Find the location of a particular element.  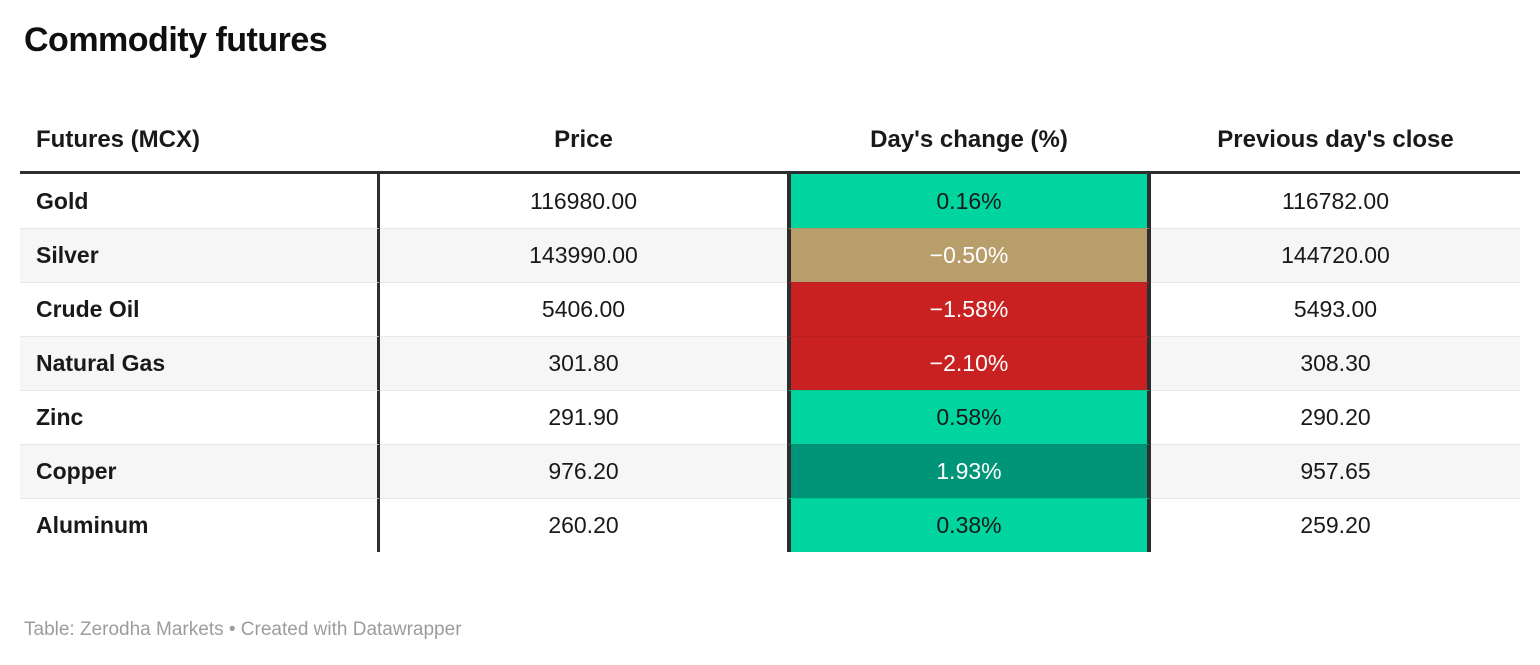

page-title: Commodity futures is located at coordinates (176, 40).